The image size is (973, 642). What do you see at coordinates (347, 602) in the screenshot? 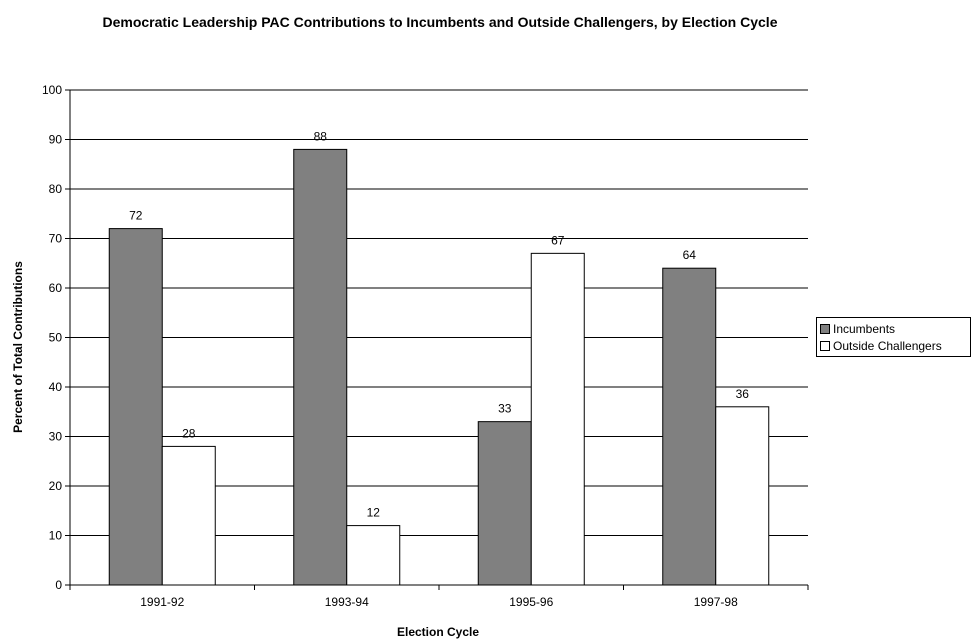
I see `x-tick-label: 1993-94` at bounding box center [347, 602].